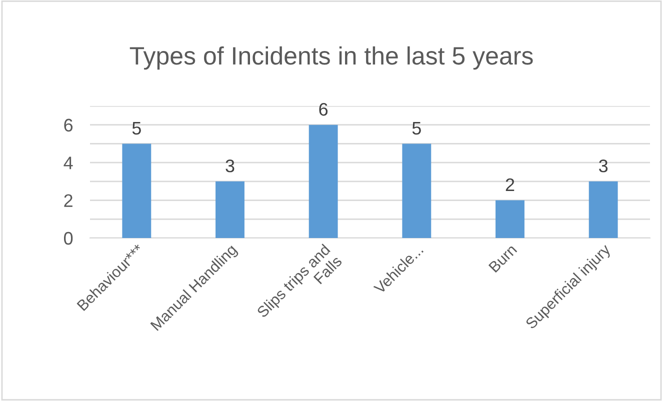  I want to click on y-tick-label: 6, so click(68, 125).